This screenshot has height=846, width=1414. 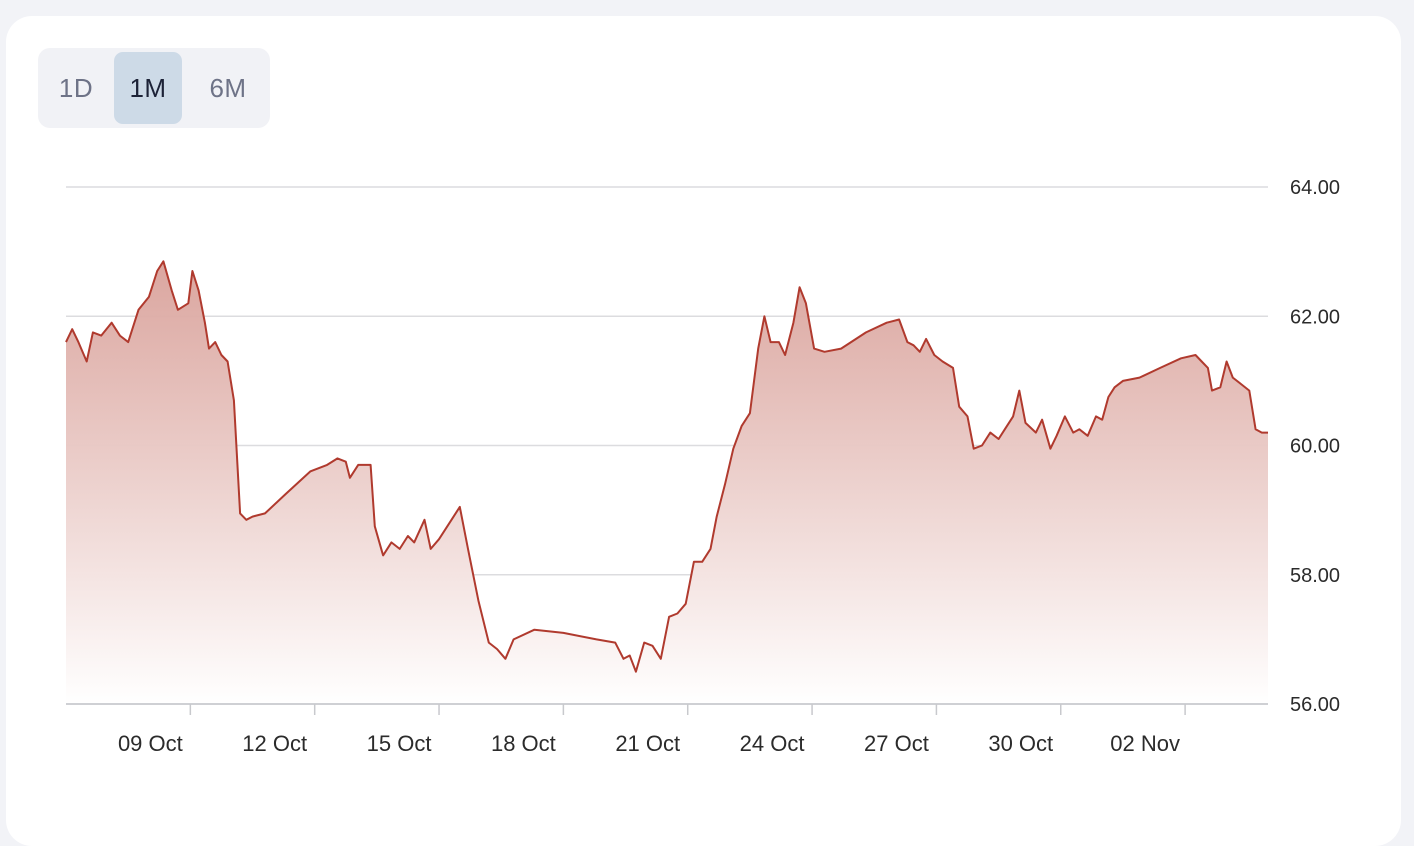 I want to click on x-tick-label: 09 Oct, so click(x=150, y=743).